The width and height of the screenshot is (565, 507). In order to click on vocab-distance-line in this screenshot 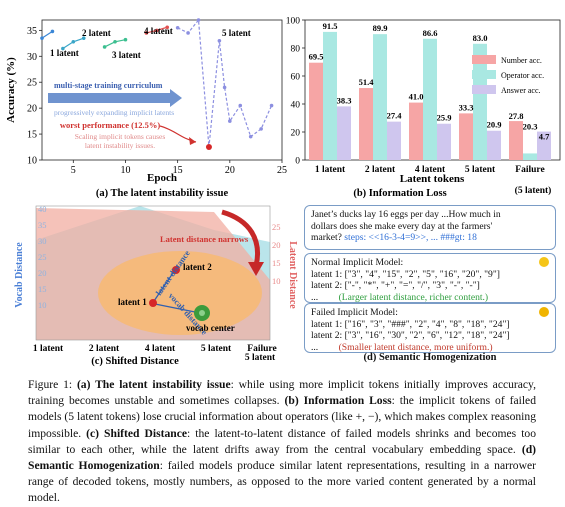, I will do `click(177, 308)`.